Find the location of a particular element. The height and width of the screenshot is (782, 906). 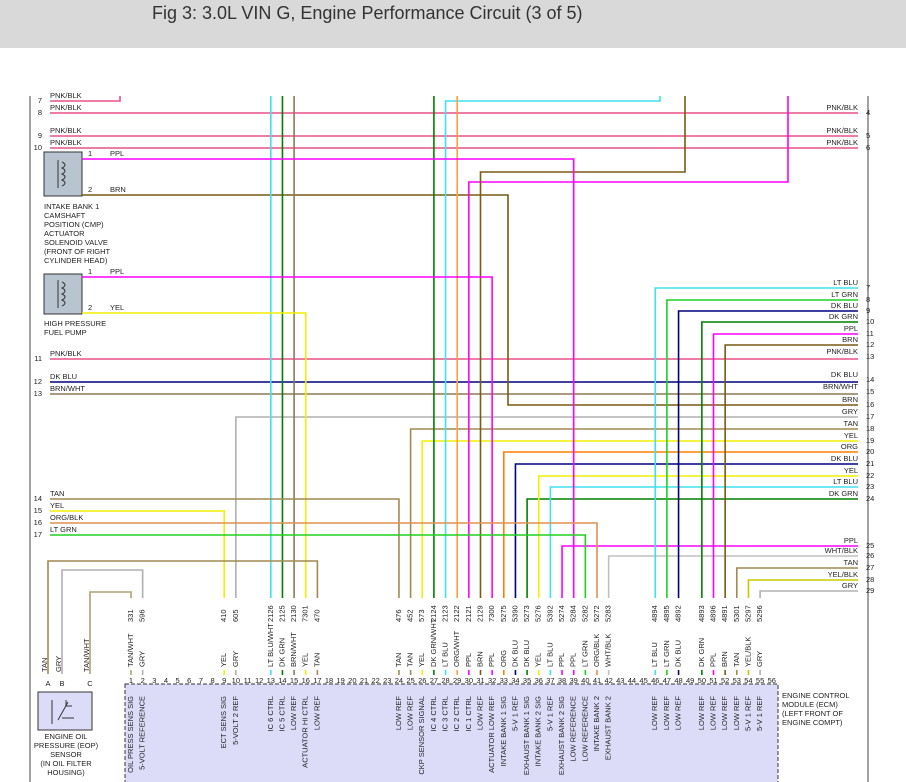

pin-number: 19 is located at coordinates (341, 680).